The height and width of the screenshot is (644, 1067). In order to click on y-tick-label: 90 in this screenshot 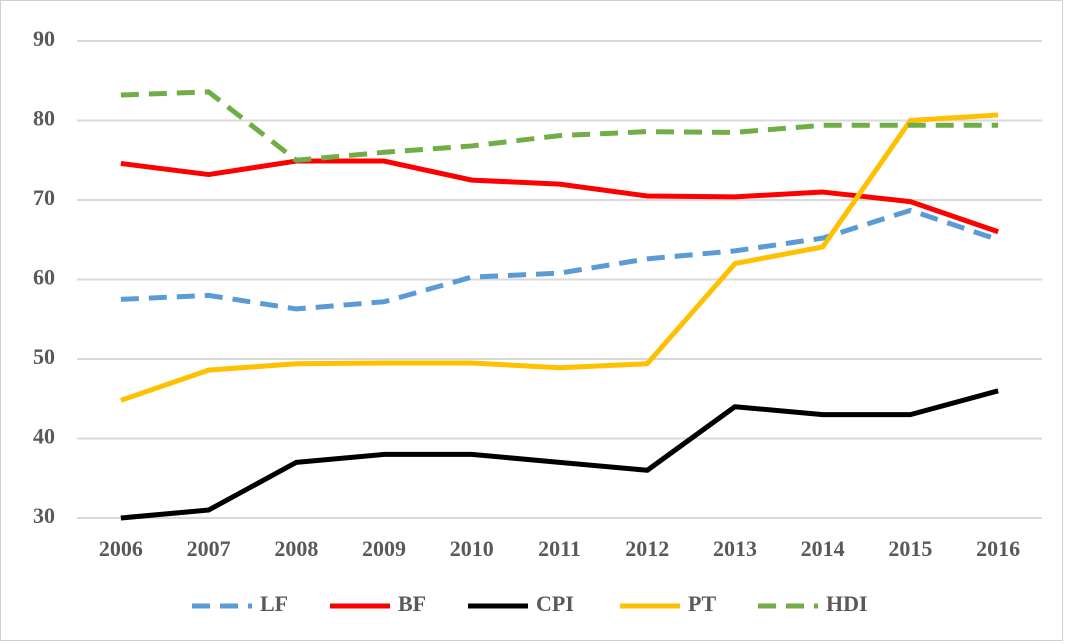, I will do `click(44, 38)`.